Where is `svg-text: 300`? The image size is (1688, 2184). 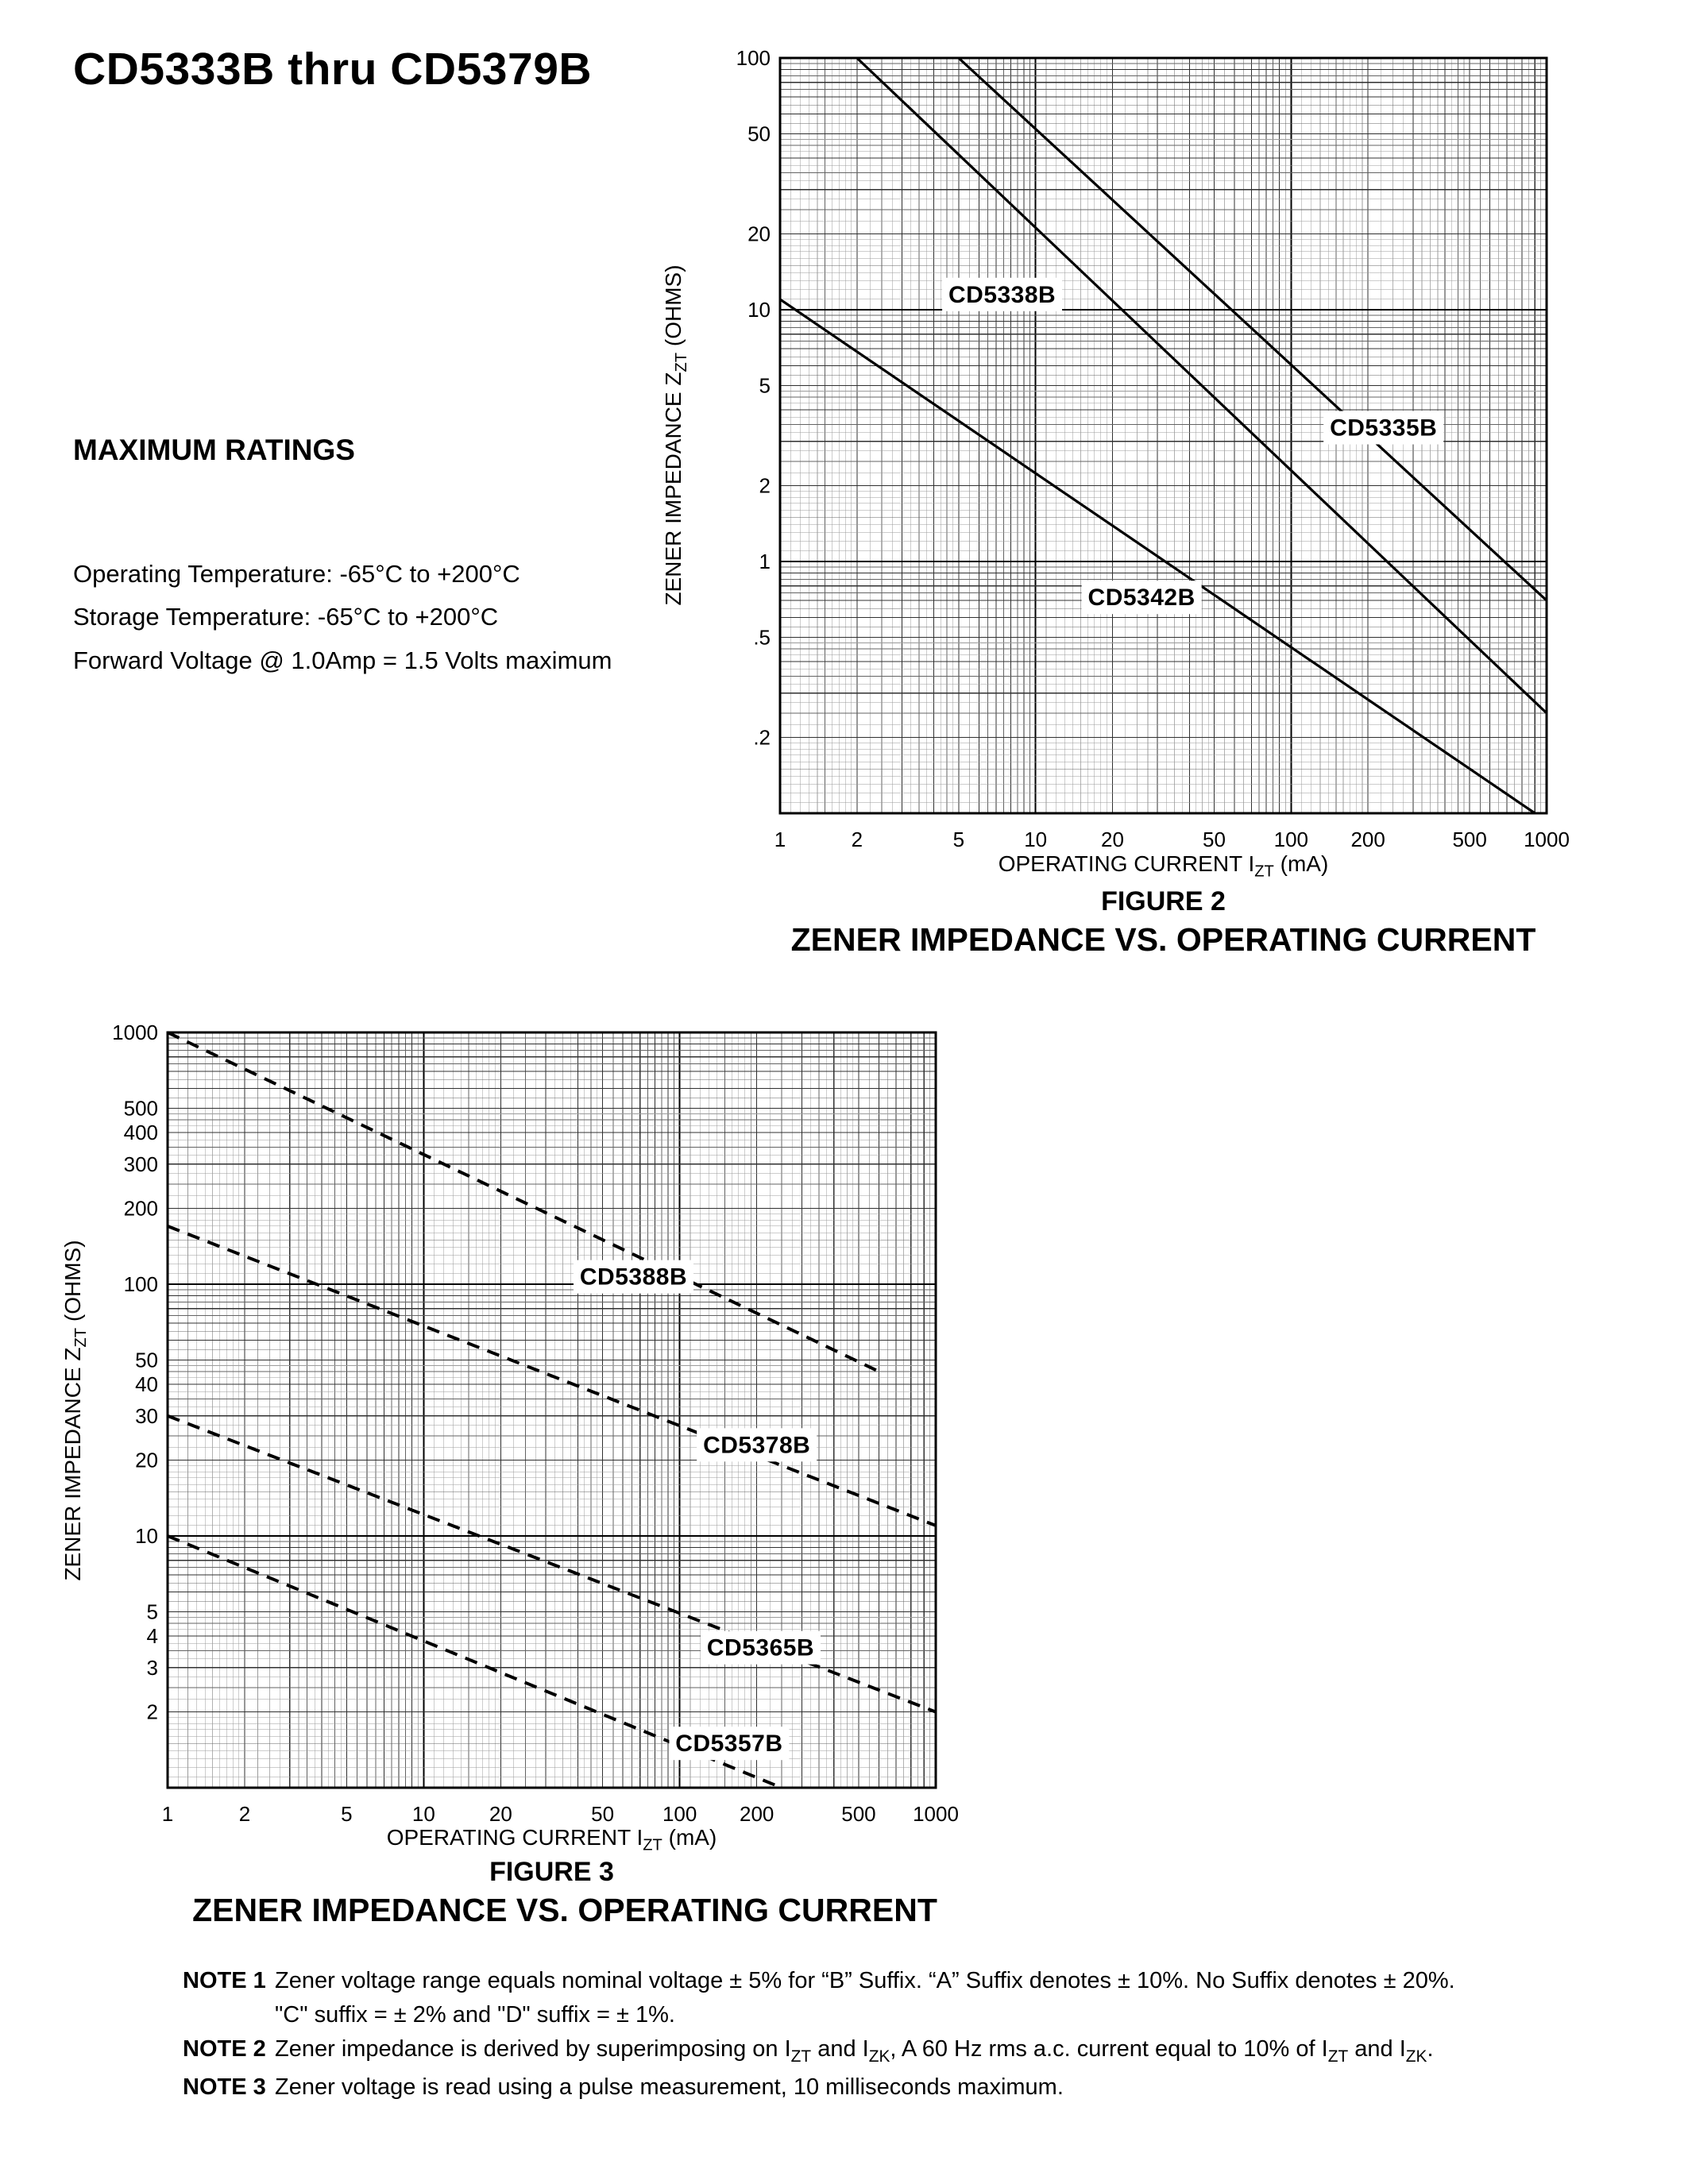 svg-text: 300 is located at coordinates (141, 1164).